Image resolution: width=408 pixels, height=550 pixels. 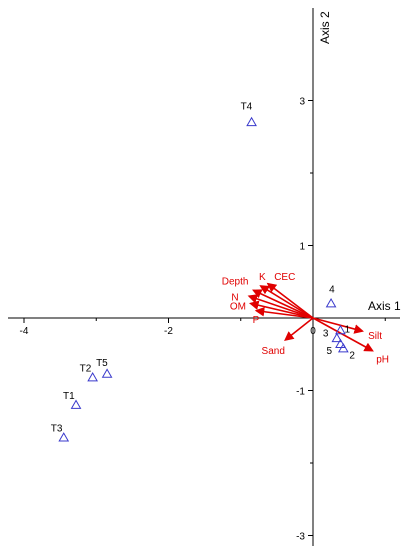 I want to click on y-ticks: -3 -1 1 3, so click(x=304, y=320).